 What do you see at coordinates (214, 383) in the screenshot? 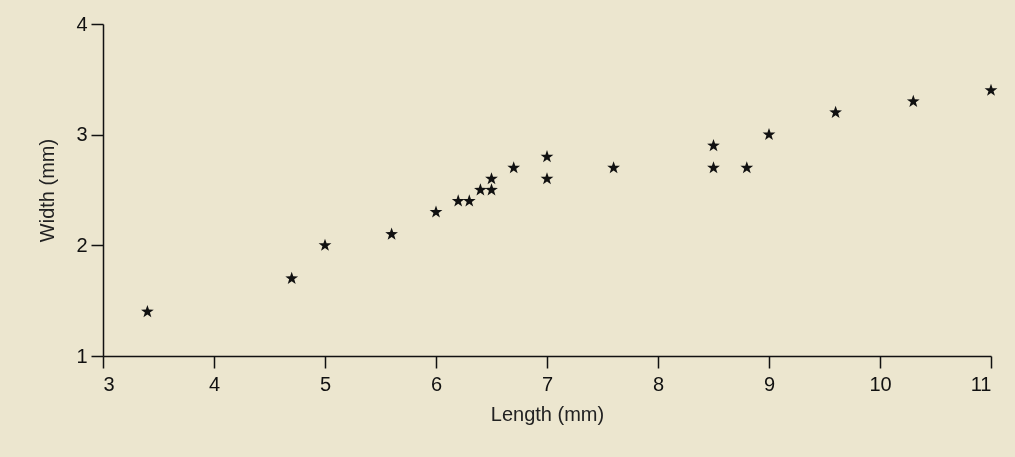
I see `x-tick-label: 4` at bounding box center [214, 383].